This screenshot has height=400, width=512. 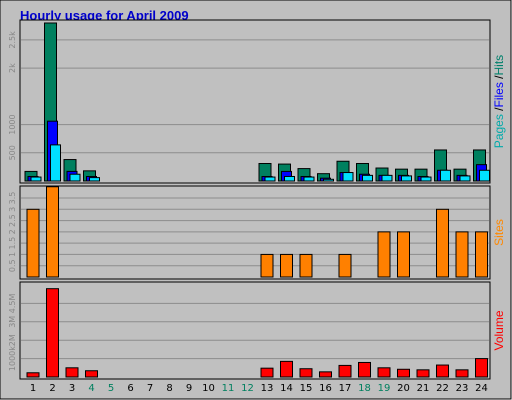 What do you see at coordinates (12, 243) in the screenshot?
I see `y-tick-label: 1.5` at bounding box center [12, 243].